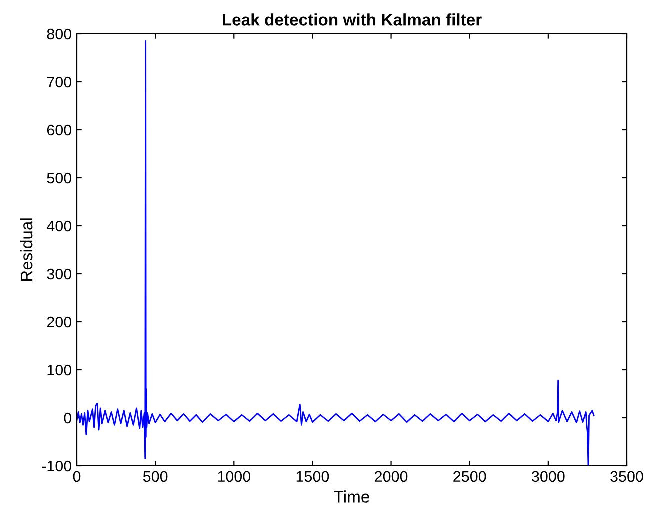 This screenshot has height=522, width=645. What do you see at coordinates (352, 20) in the screenshot?
I see `chart-title: Leak detection with Kalman filter` at bounding box center [352, 20].